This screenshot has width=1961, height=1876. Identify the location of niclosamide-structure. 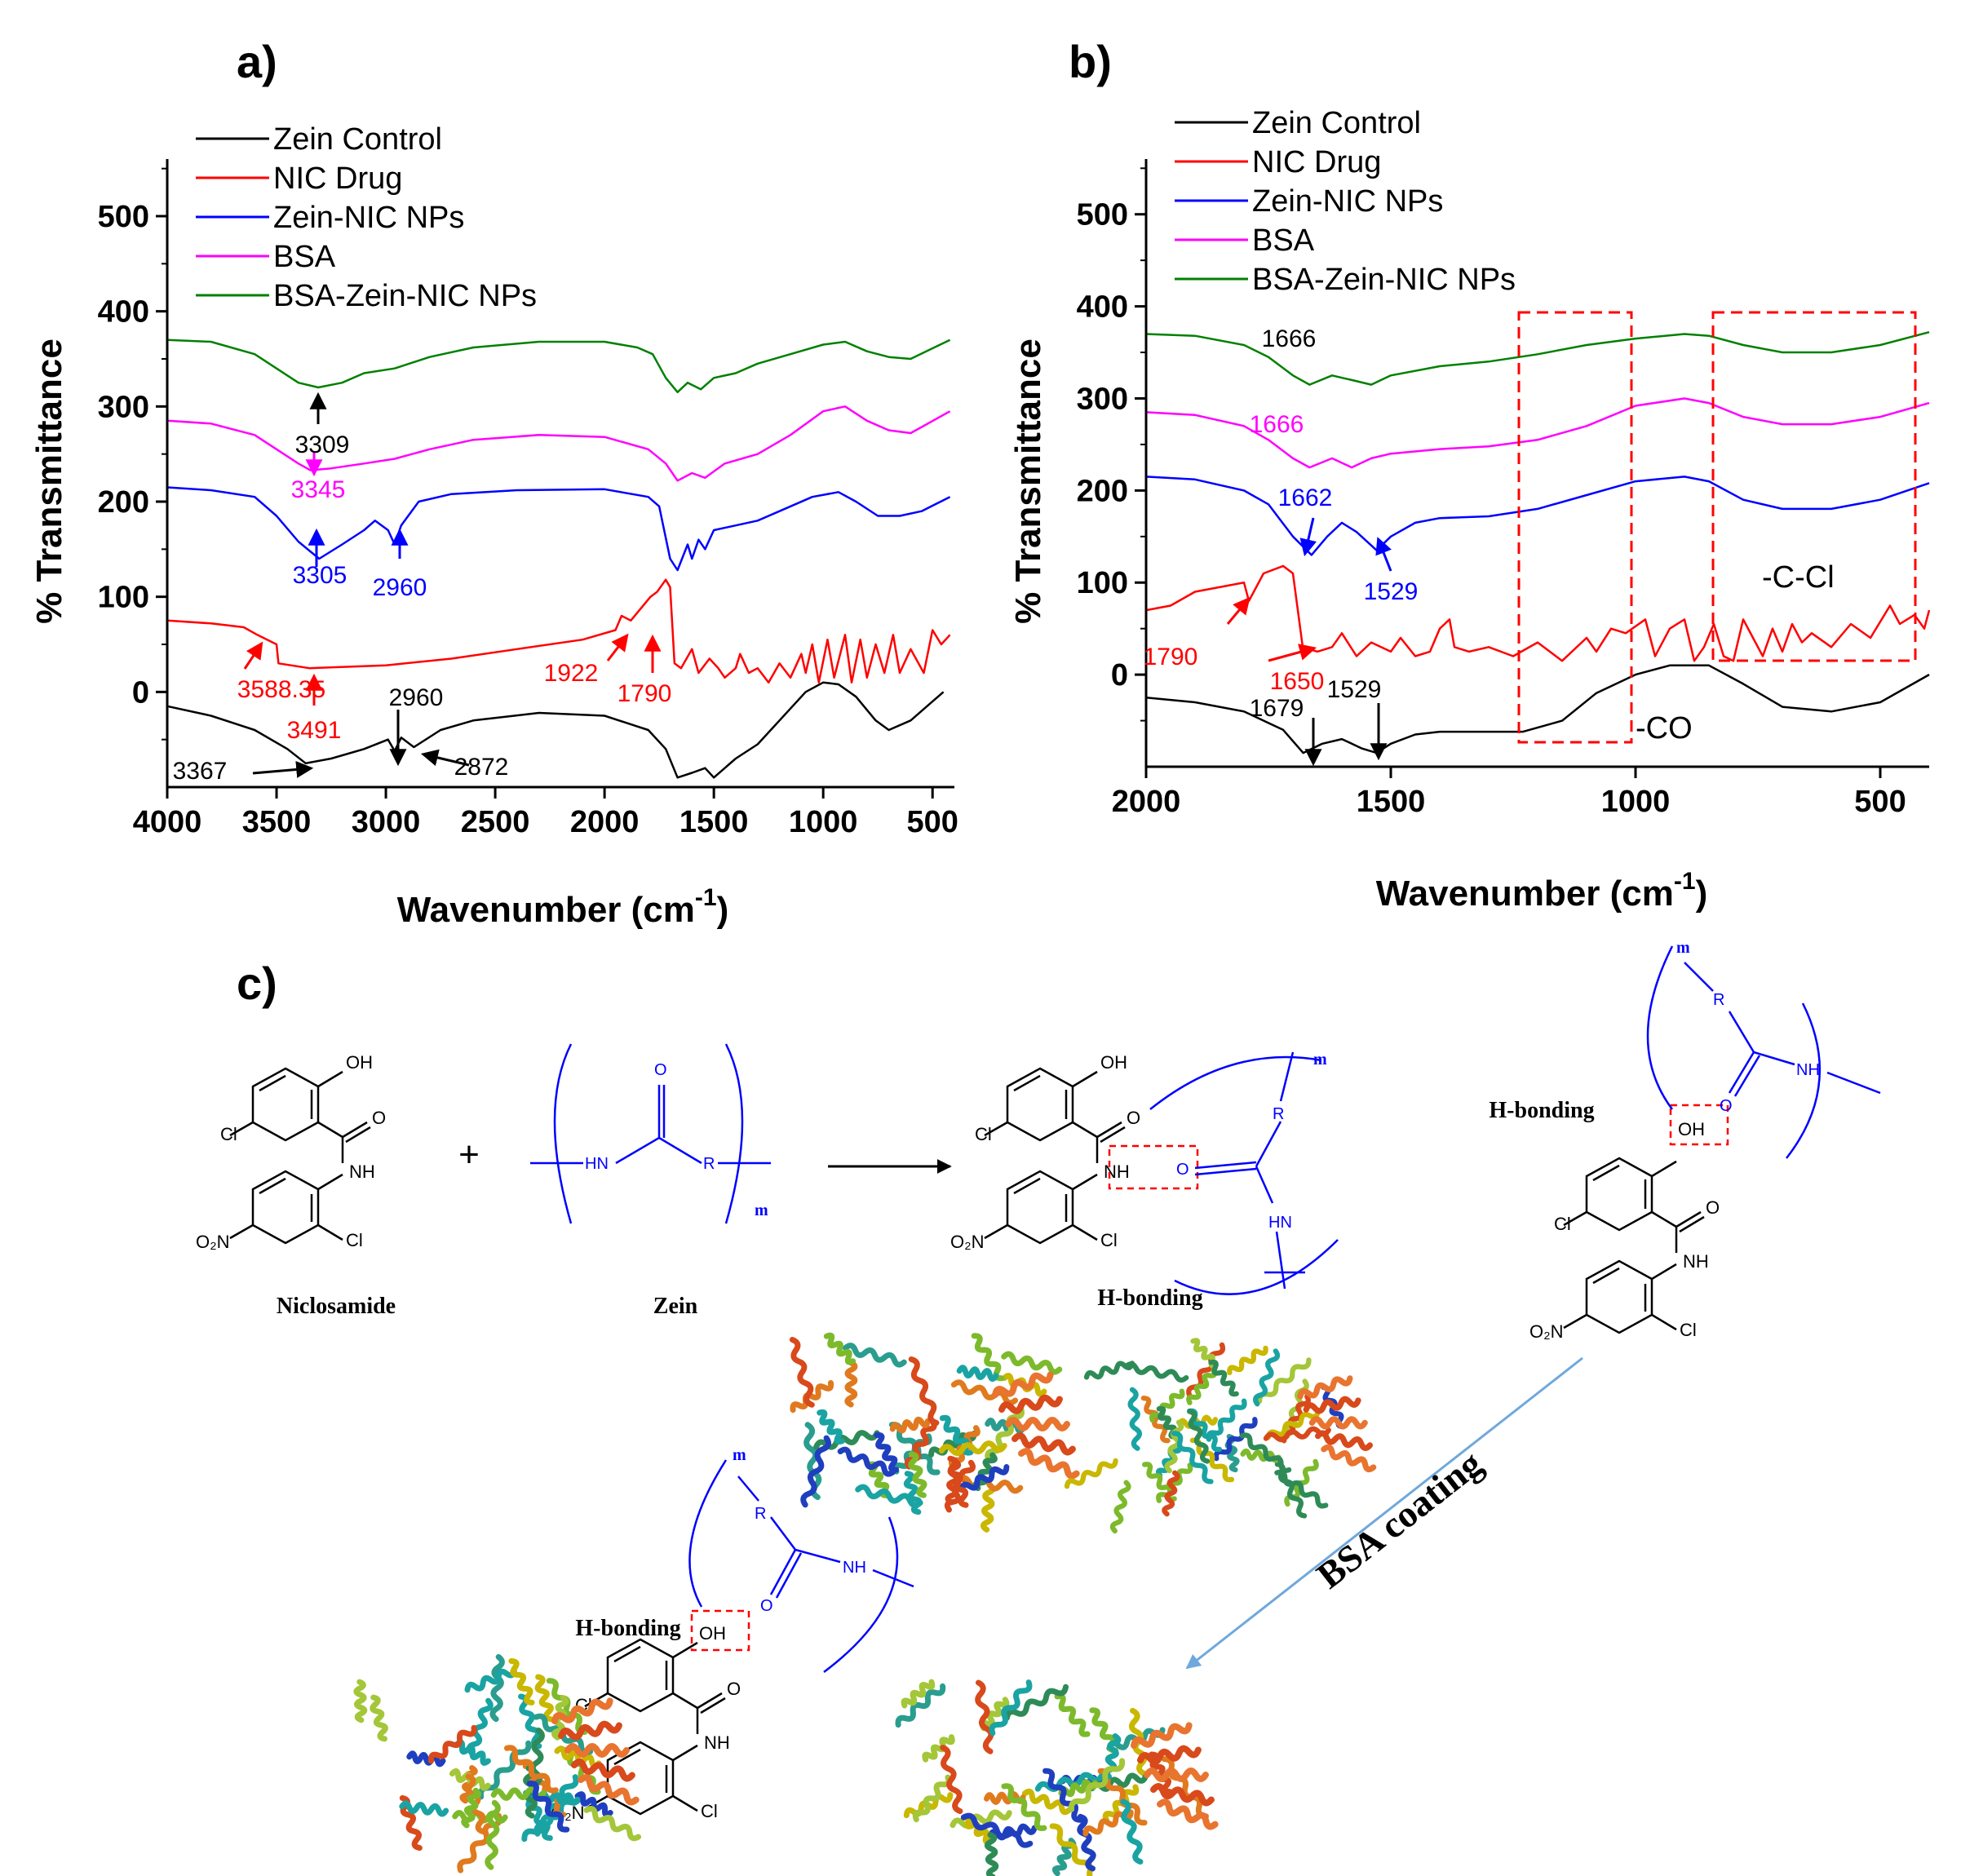
(300, 1156).